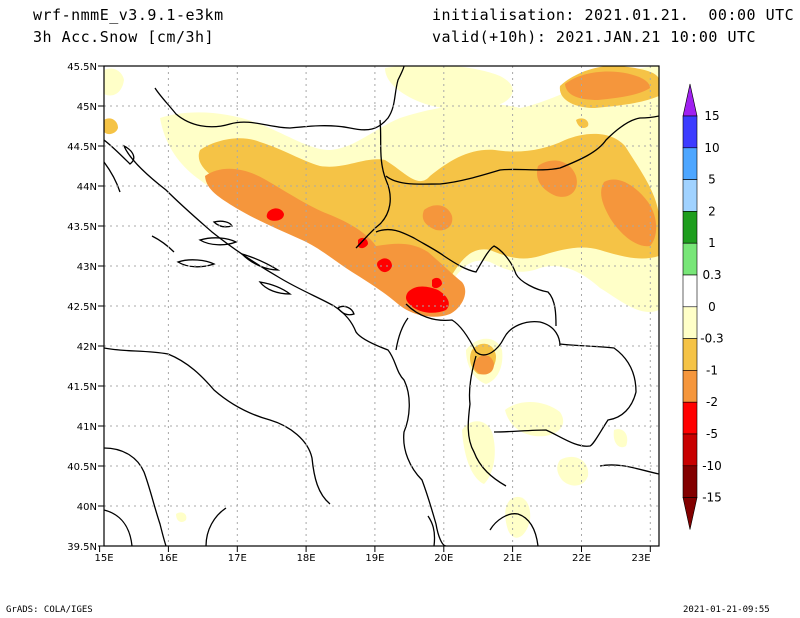 The height and width of the screenshot is (618, 800). I want to click on field-title: 3h Acc.Snow [cm/3h], so click(124, 37).